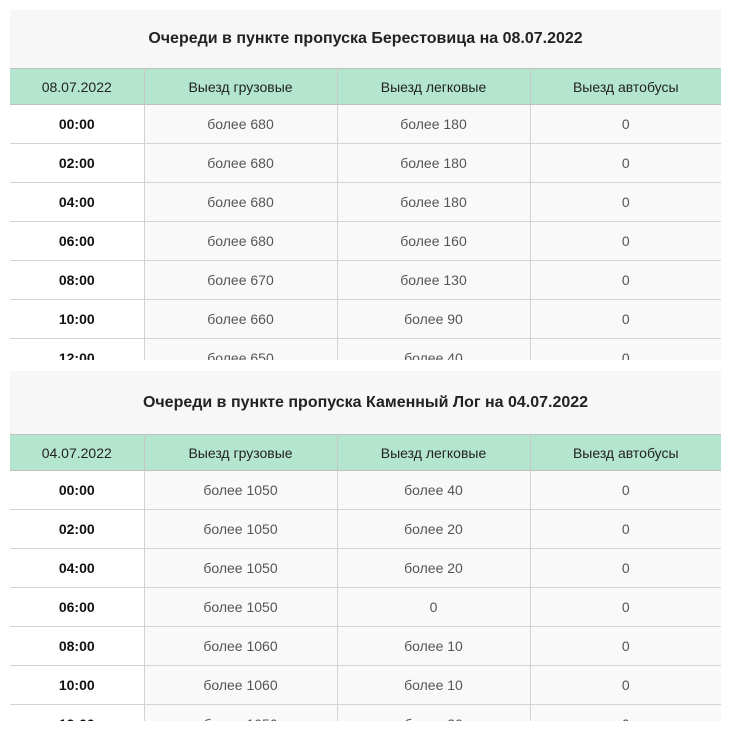 This screenshot has height=732, width=732. I want to click on table-row: 04:00 более 680 более 180 0, so click(365, 202).